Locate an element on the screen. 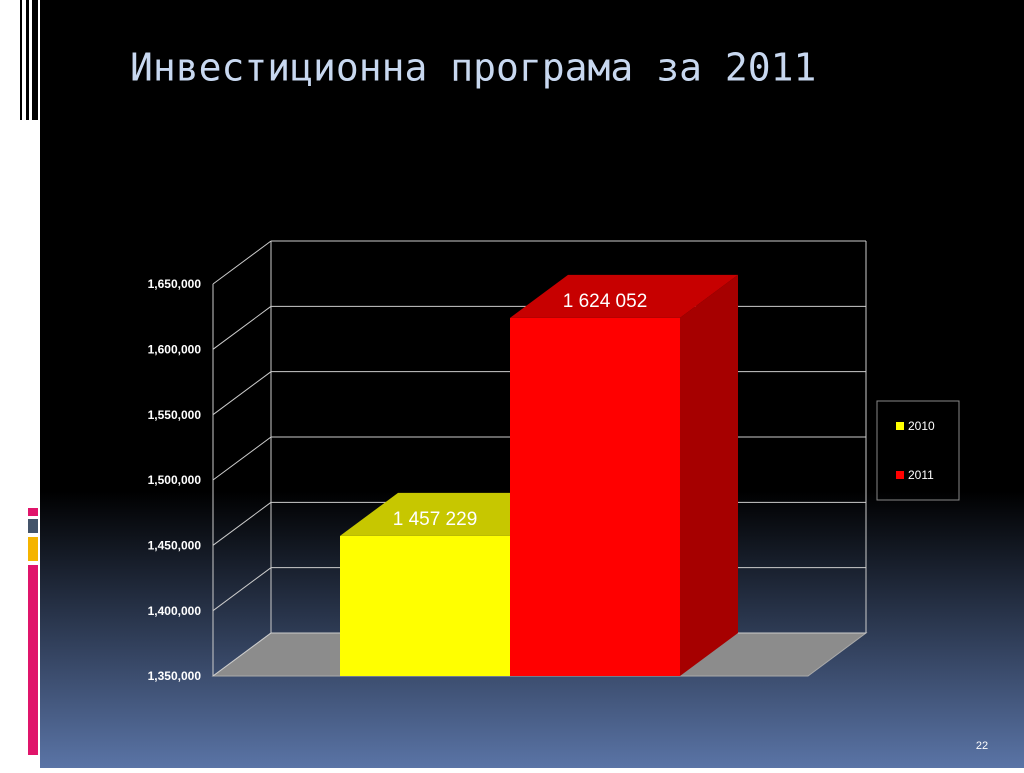 This screenshot has width=1024, height=773. y-tick-label: 1,500,000 is located at coordinates (175, 480).